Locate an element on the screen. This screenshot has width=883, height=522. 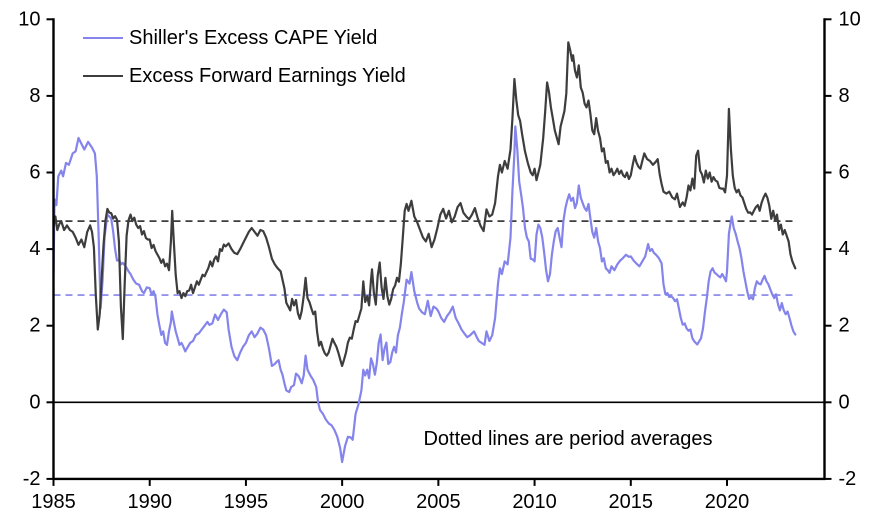
legend-label-forward: Excess Forward Earnings Yield is located at coordinates (267, 76).